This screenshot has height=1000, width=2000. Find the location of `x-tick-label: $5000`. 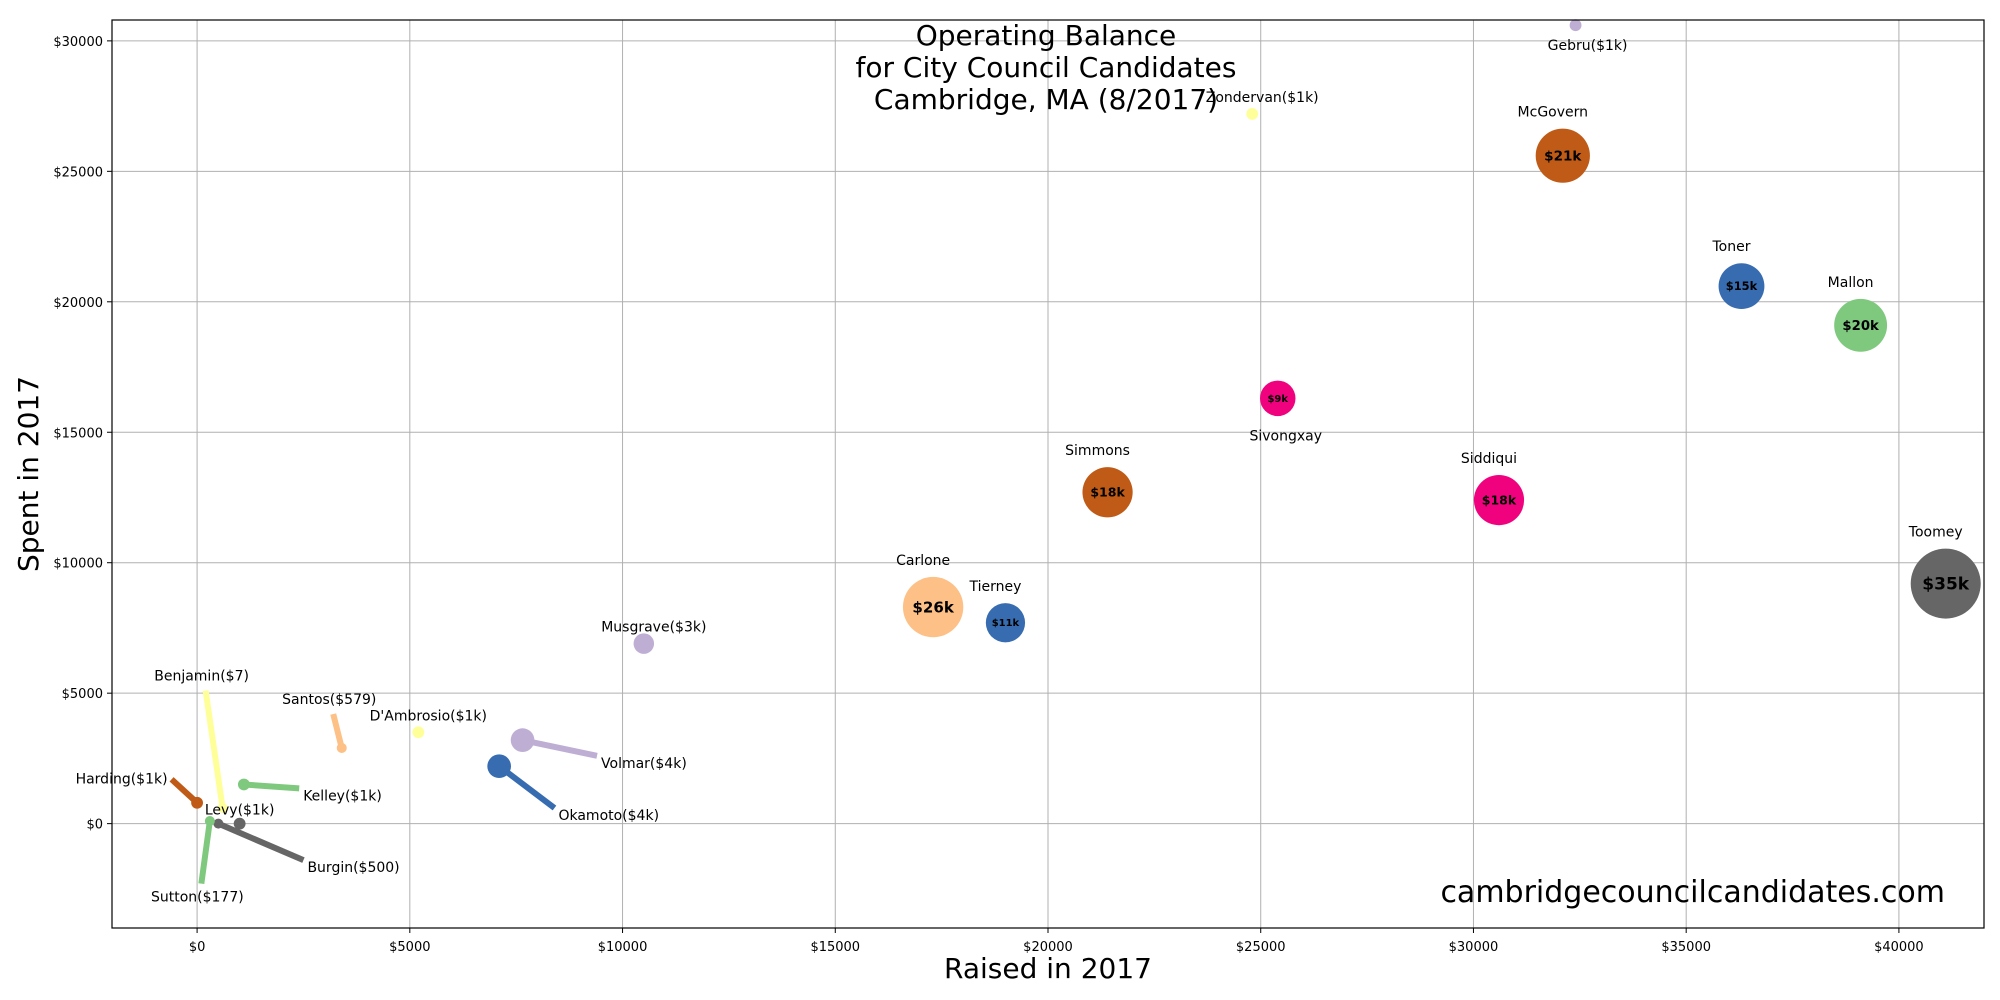

x-tick-label: $5000 is located at coordinates (409, 947).